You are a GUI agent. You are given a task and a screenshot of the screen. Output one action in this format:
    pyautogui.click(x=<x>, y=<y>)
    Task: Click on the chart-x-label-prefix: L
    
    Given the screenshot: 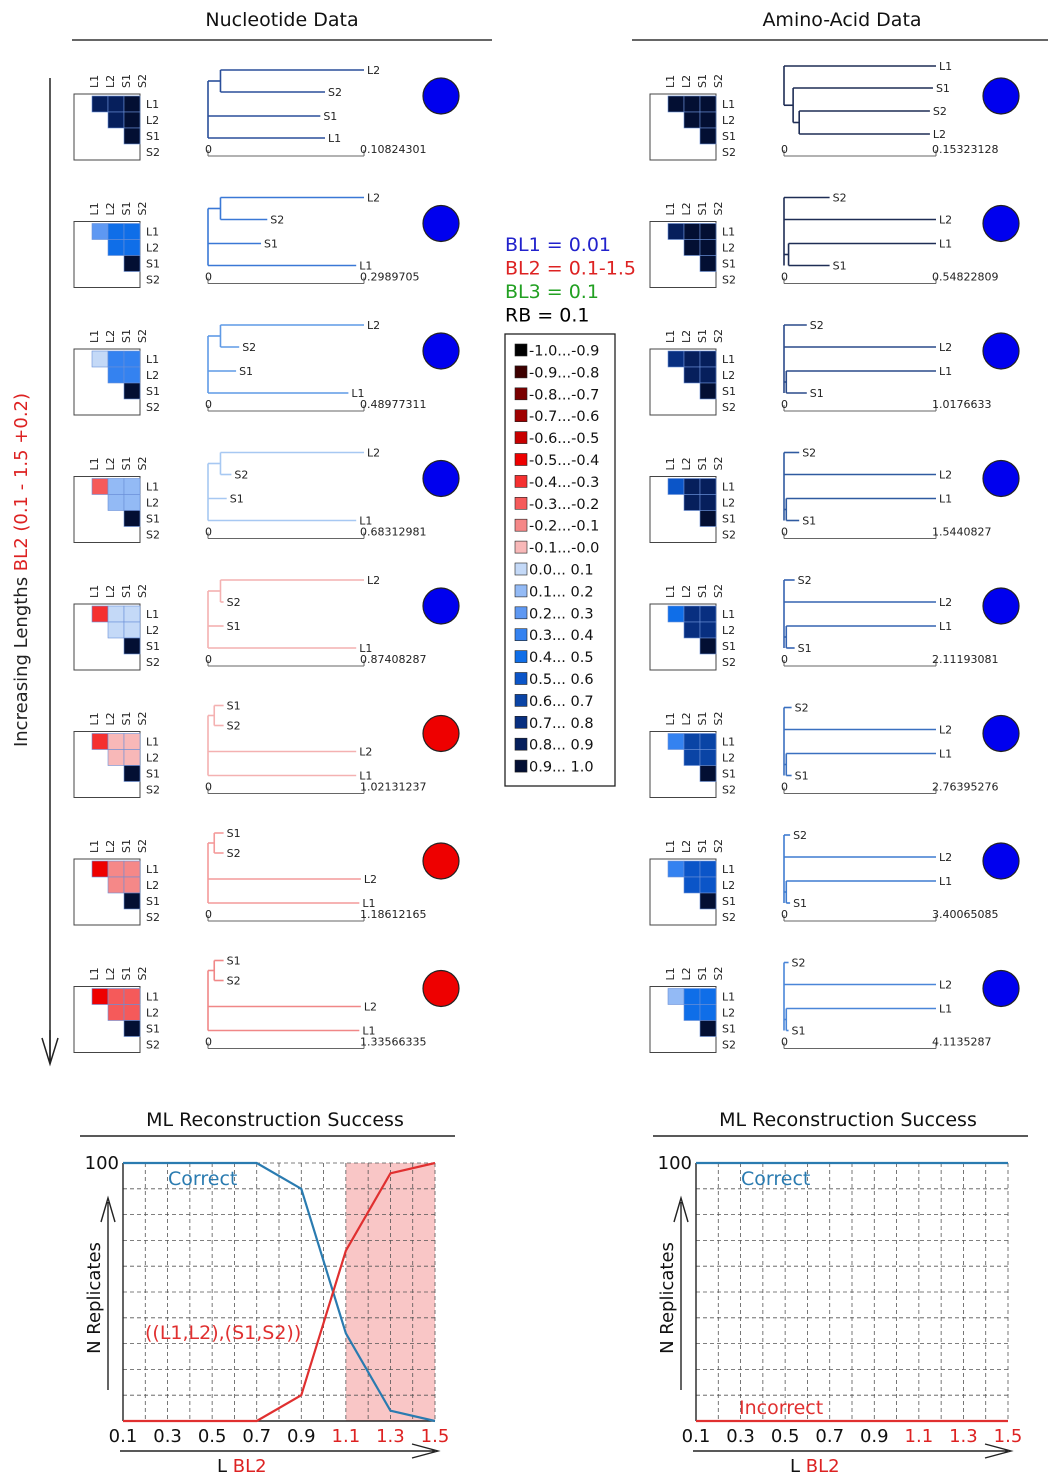 What is the action you would take?
    pyautogui.click(x=798, y=1466)
    